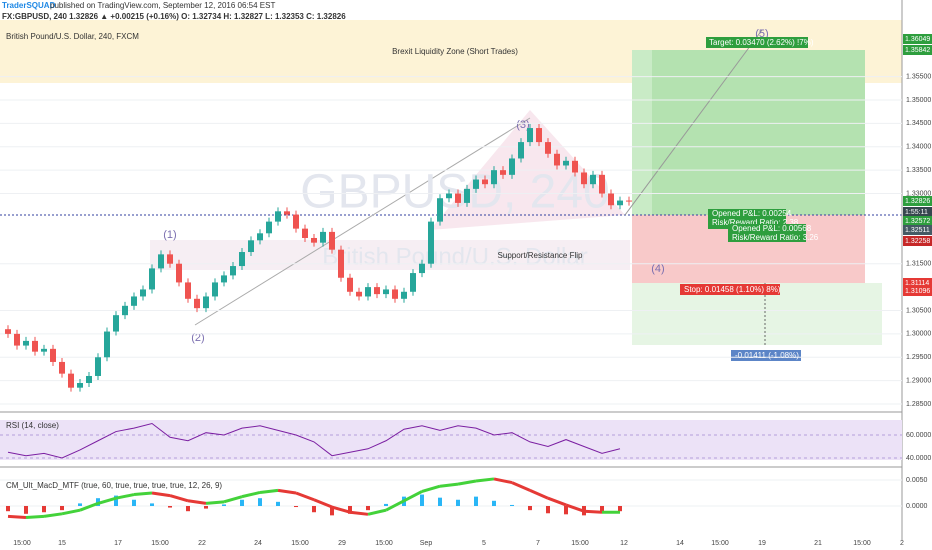 This screenshot has height=550, width=932. I want to click on pnl: Opened P&L: 0.00568, so click(772, 228).